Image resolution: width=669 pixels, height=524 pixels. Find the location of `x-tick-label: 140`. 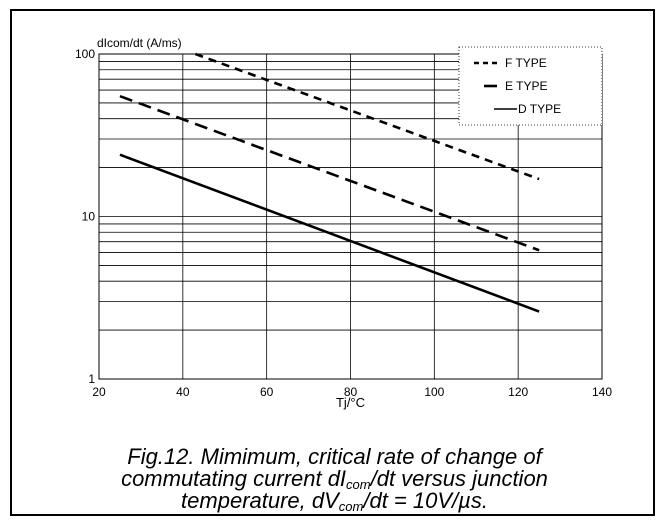

x-tick-label: 140 is located at coordinates (602, 392).